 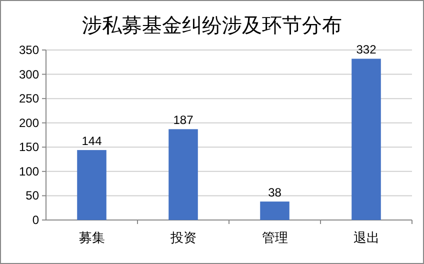 I want to click on y-tick-label: 100, so click(x=29, y=171).